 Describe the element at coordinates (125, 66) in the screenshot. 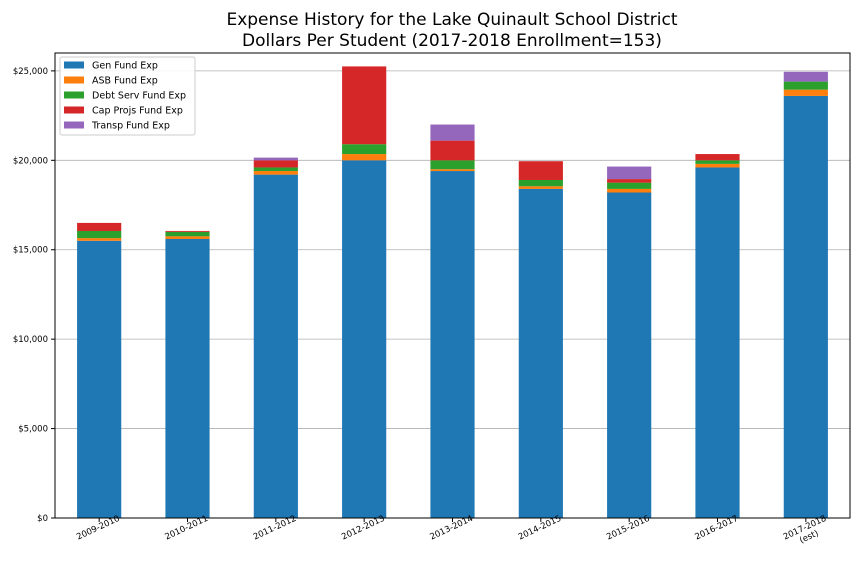

I see `legend-label: Gen Fund Exp` at that location.